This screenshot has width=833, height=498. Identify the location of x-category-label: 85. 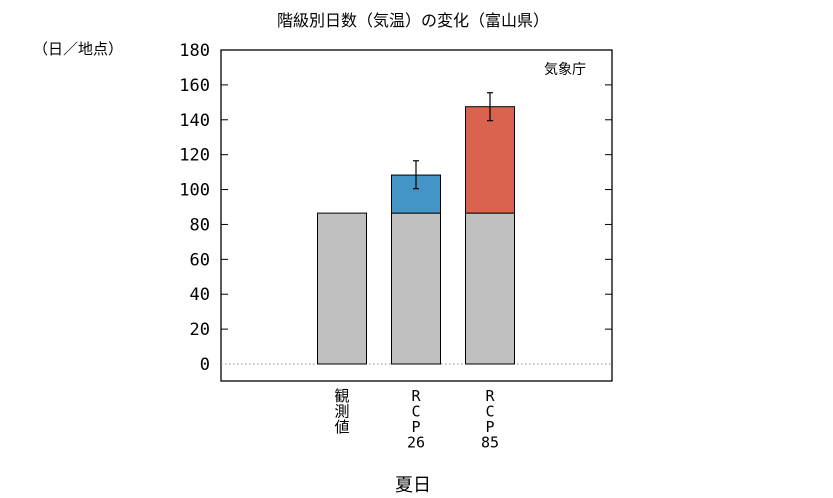
(490, 443).